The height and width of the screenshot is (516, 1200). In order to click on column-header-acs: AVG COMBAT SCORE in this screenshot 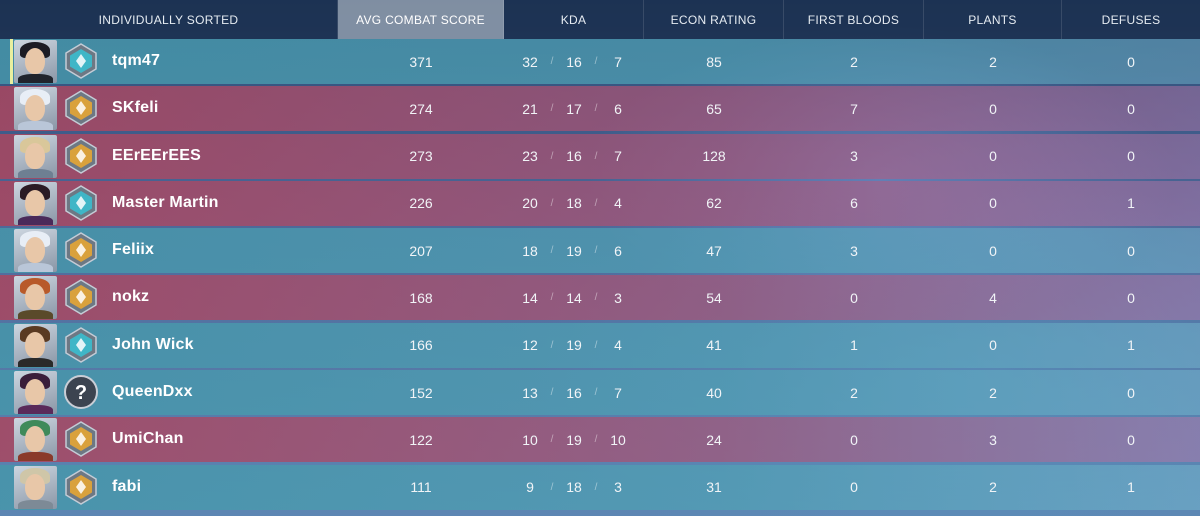, I will do `click(421, 19)`.